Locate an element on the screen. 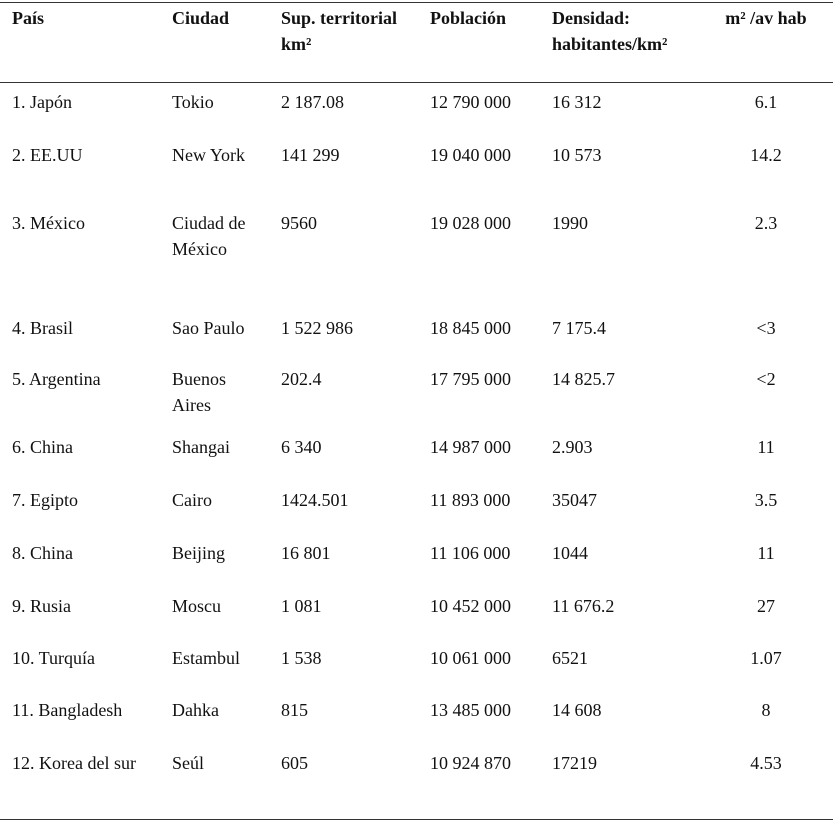 Image resolution: width=833 pixels, height=826 pixels. table-cell: 605 is located at coordinates (294, 763).